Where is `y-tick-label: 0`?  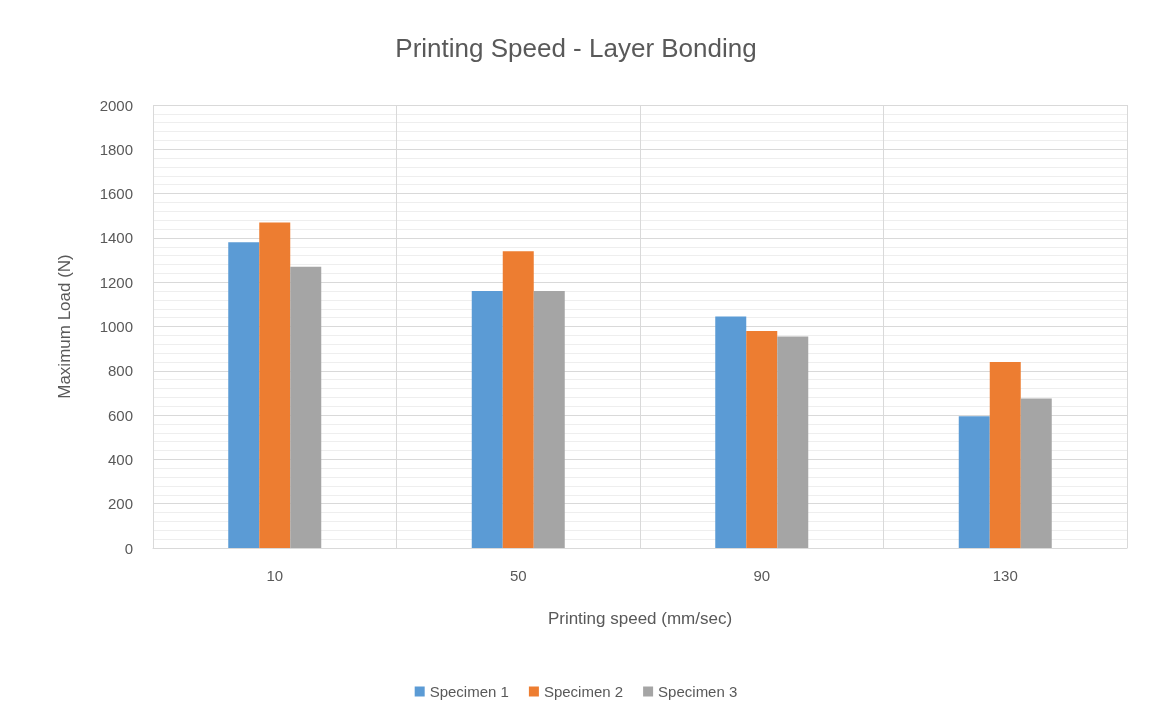
y-tick-label: 0 is located at coordinates (128, 548).